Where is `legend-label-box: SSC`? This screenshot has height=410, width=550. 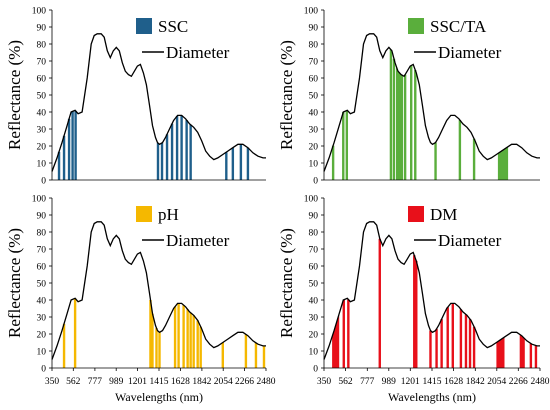
legend-label-box: SSC is located at coordinates (173, 26).